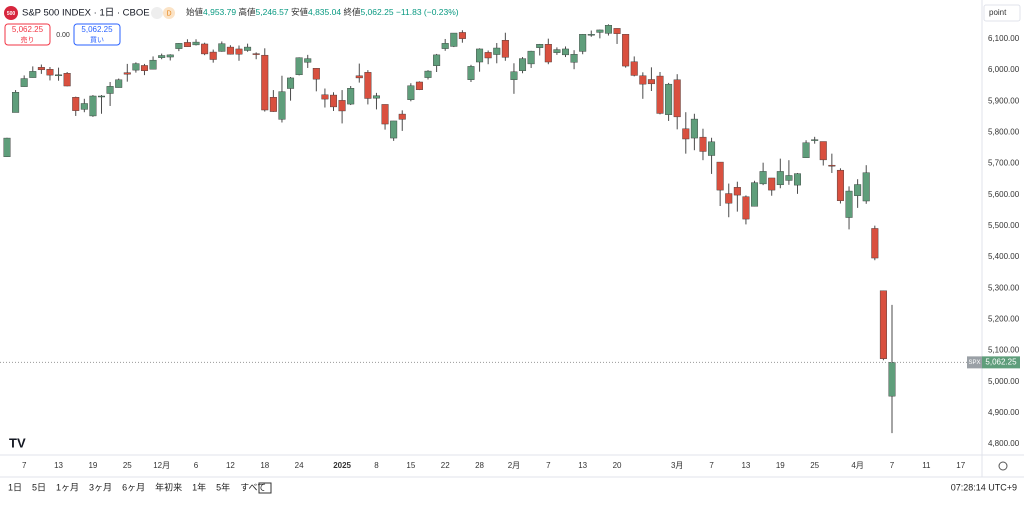 This screenshot has width=1024, height=508. Describe the element at coordinates (86, 13) in the screenshot. I see `symbol-title: S&P 500 INDEX · 1日 · CBOE` at that location.